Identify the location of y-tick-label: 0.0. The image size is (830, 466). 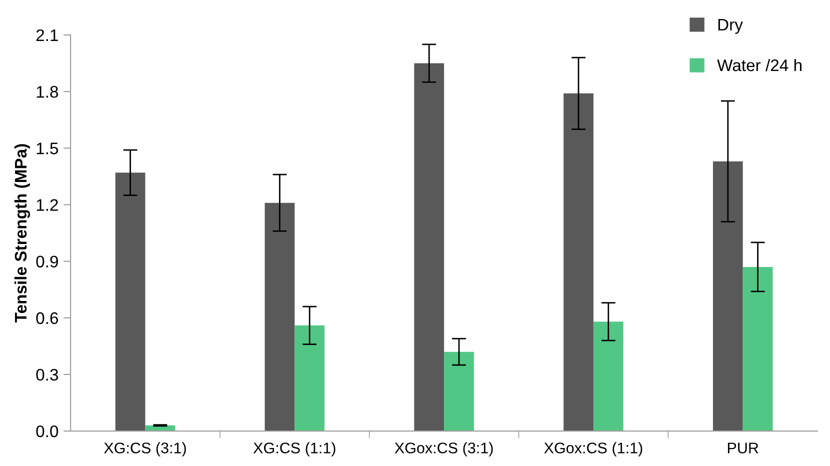
(47, 431).